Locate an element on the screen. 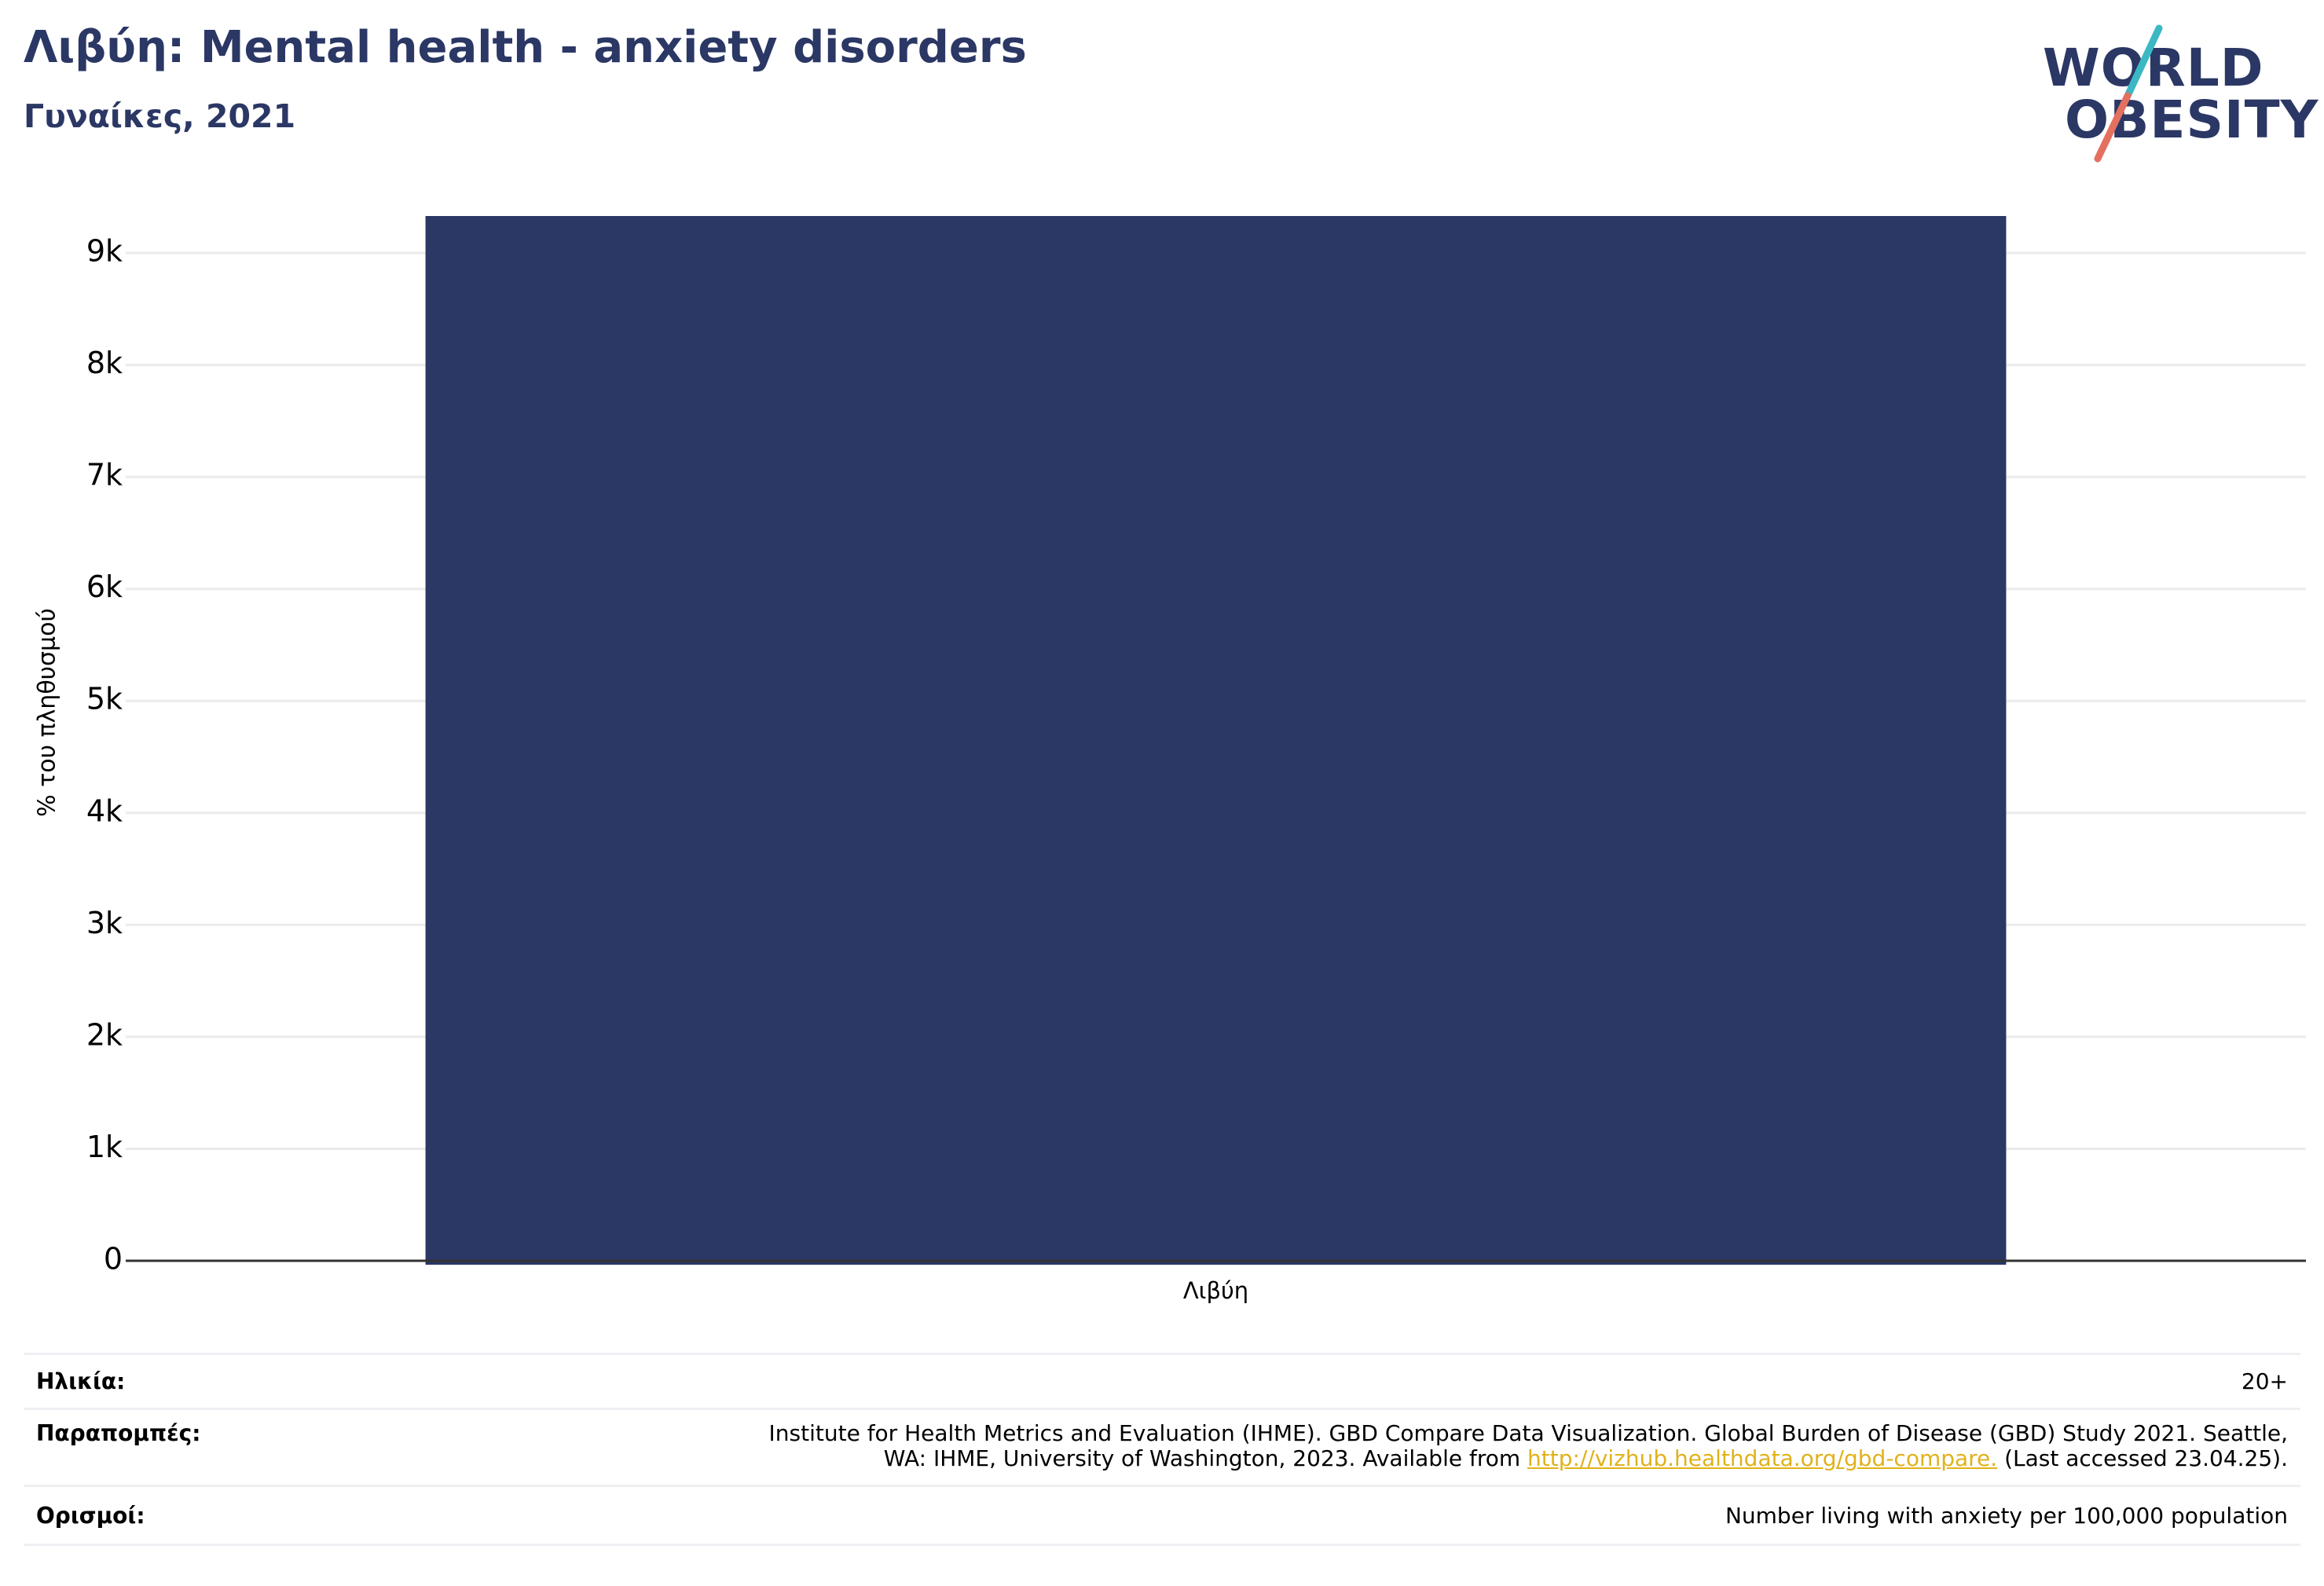 Image resolution: width=2324 pixels, height=1586 pixels. definitions-label: Ορισμοί: is located at coordinates (90, 1515).